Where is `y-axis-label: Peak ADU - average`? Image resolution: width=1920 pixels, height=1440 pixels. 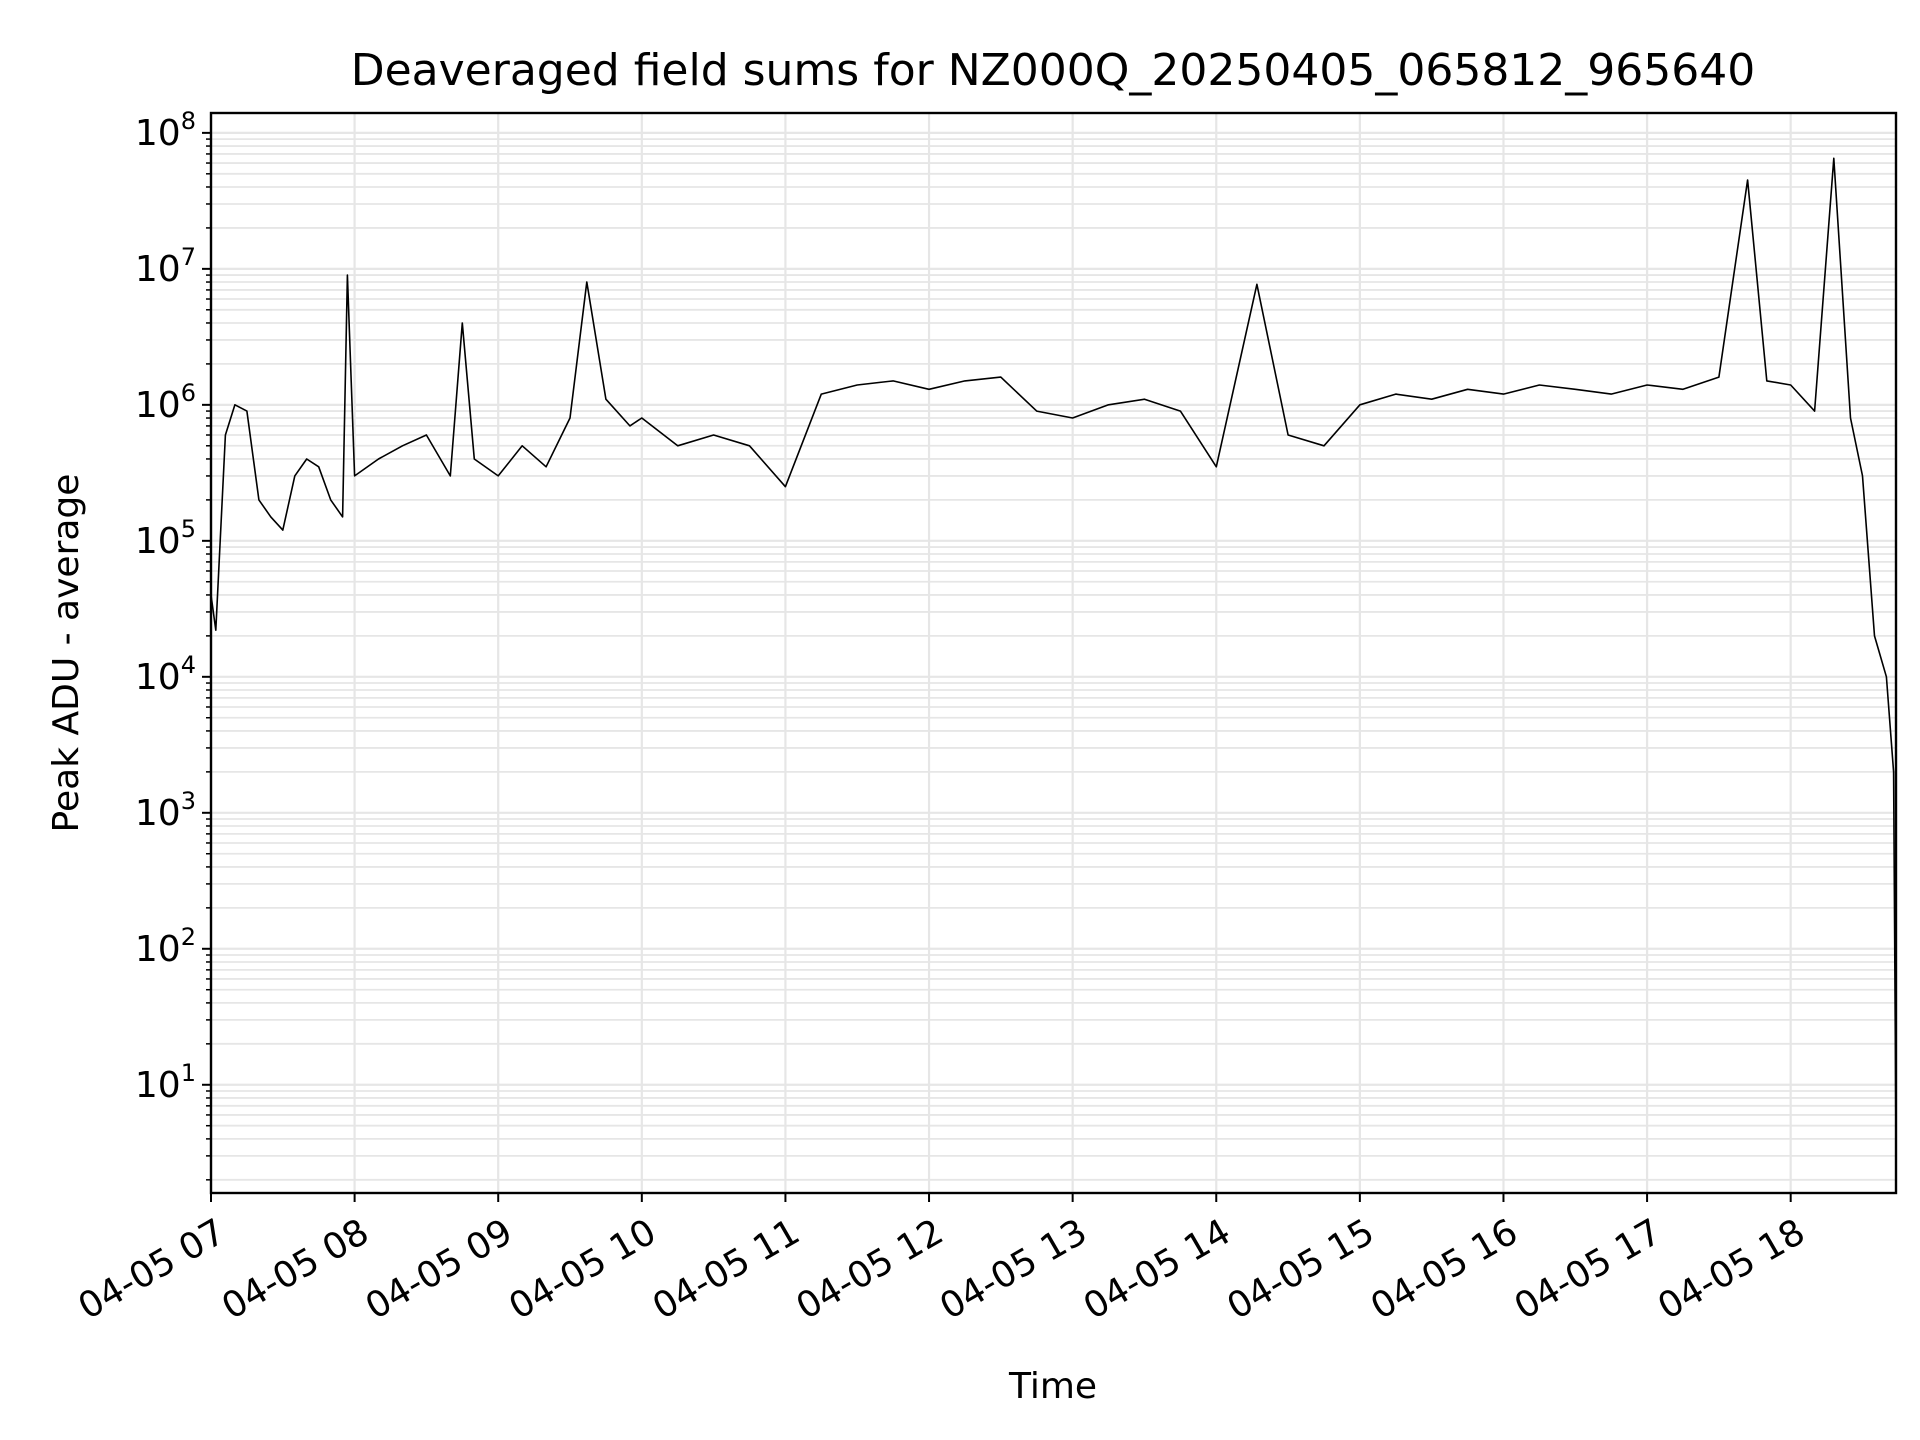
y-axis-label: Peak ADU - average is located at coordinates (66, 653).